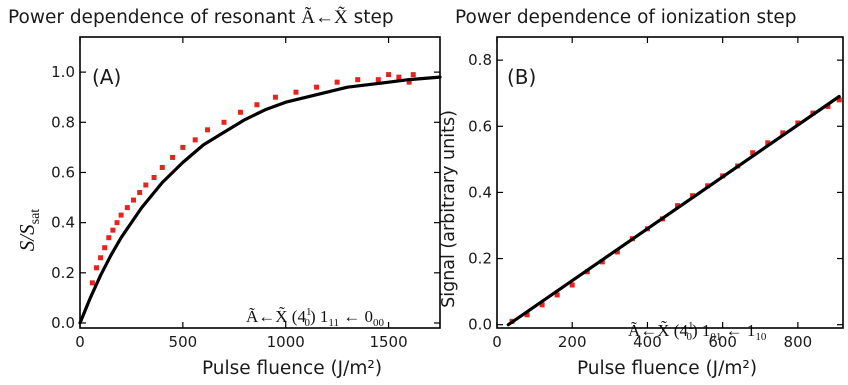 The image size is (848, 385). What do you see at coordinates (63, 72) in the screenshot?
I see `y-tick-label: 1.0` at bounding box center [63, 72].